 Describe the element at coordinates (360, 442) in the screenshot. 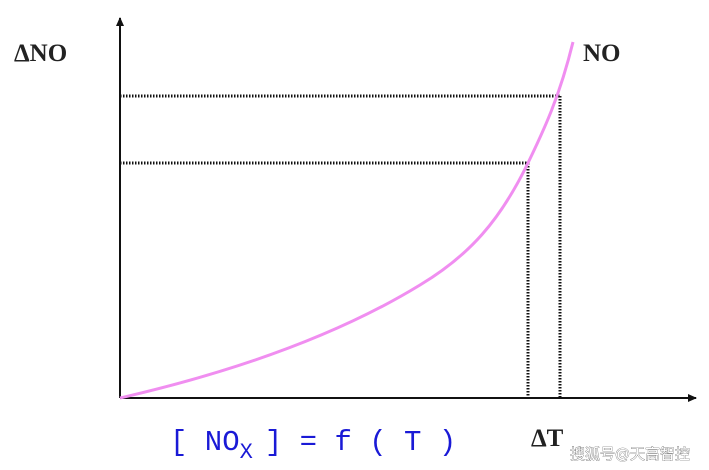

I see `formula-right: ] = f ( T )` at that location.